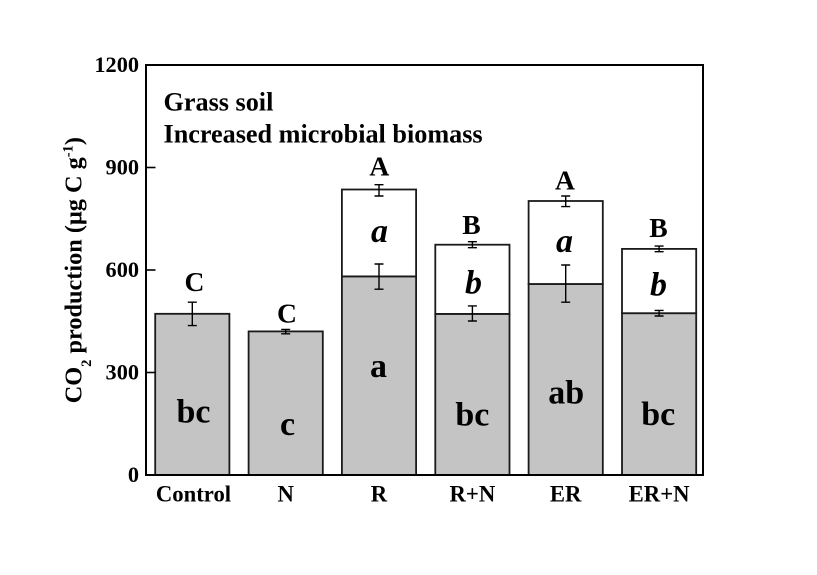 The image size is (817, 575). What do you see at coordinates (122, 372) in the screenshot?
I see `svg-text: 300` at bounding box center [122, 372].